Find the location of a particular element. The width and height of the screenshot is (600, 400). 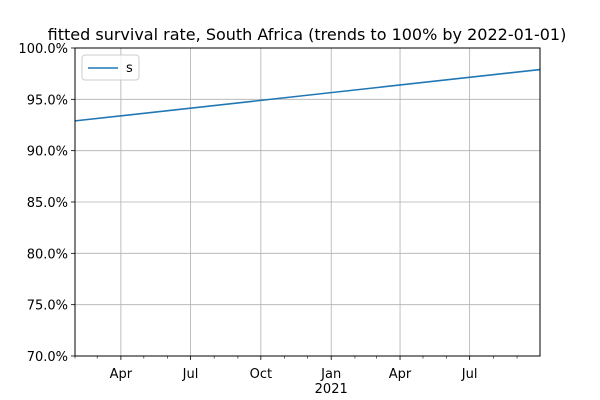

series-layer is located at coordinates (307, 95).